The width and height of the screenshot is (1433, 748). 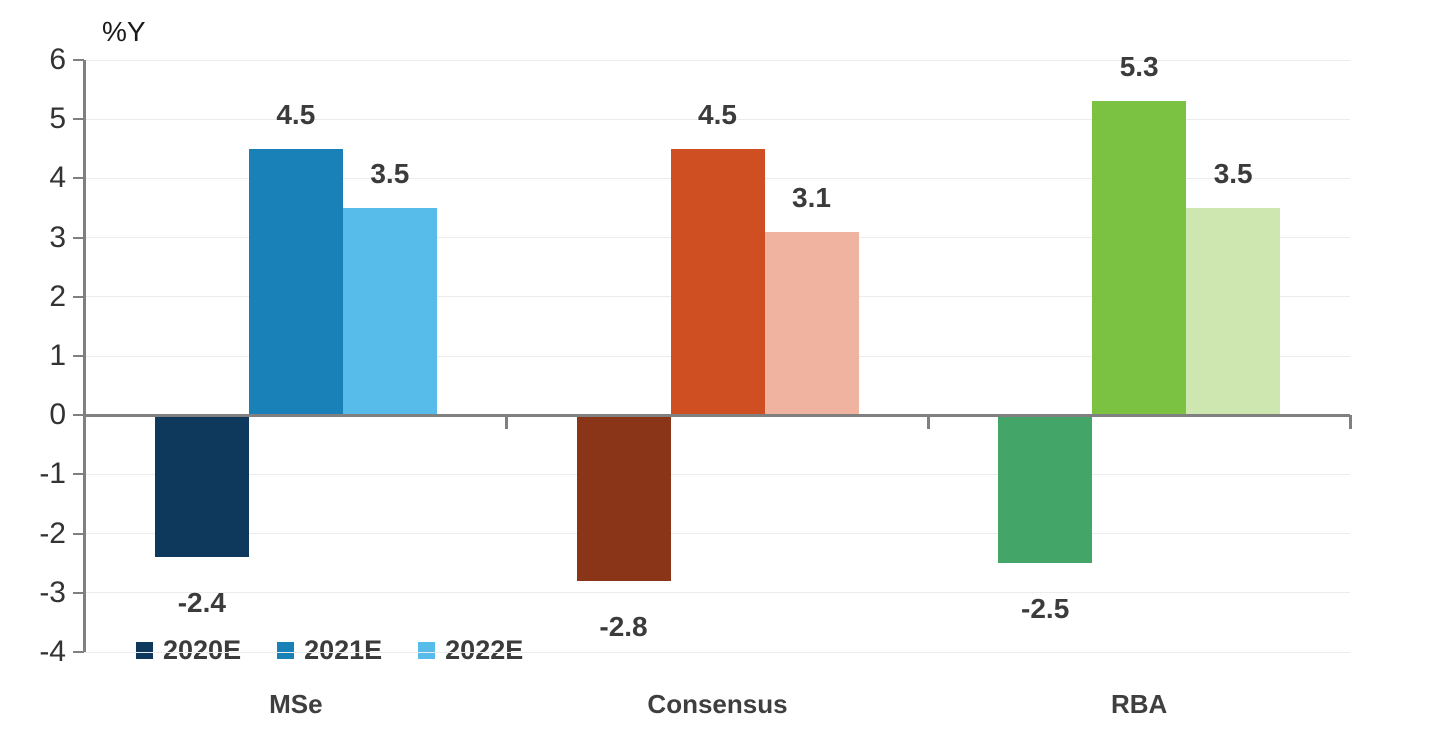 I want to click on legend-item-2021E: 2021E, so click(x=329, y=650).